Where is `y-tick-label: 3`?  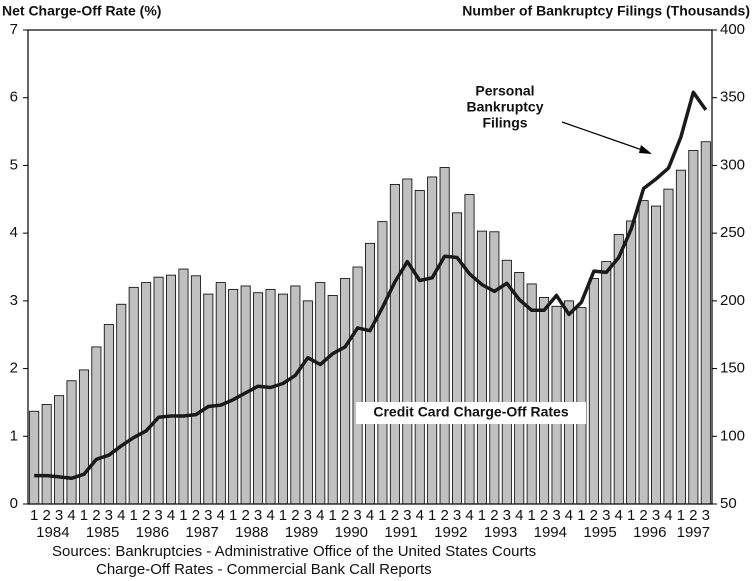 y-tick-label: 3 is located at coordinates (14, 300).